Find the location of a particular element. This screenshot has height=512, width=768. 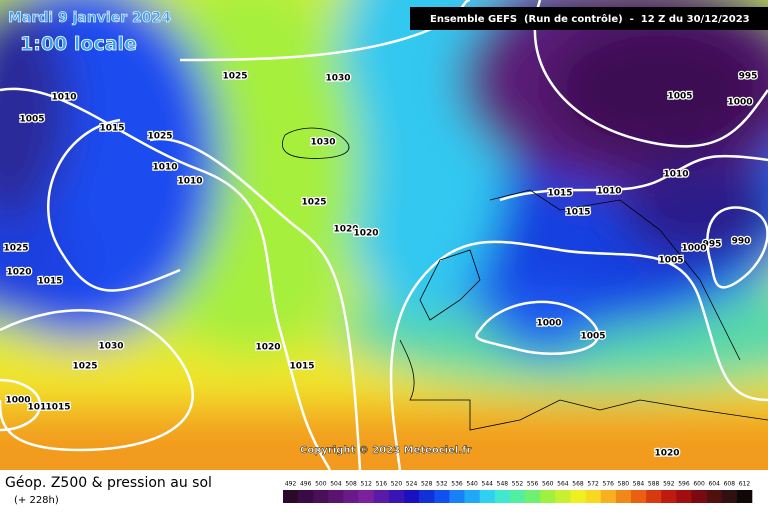

legend-label: 500 is located at coordinates (321, 484).